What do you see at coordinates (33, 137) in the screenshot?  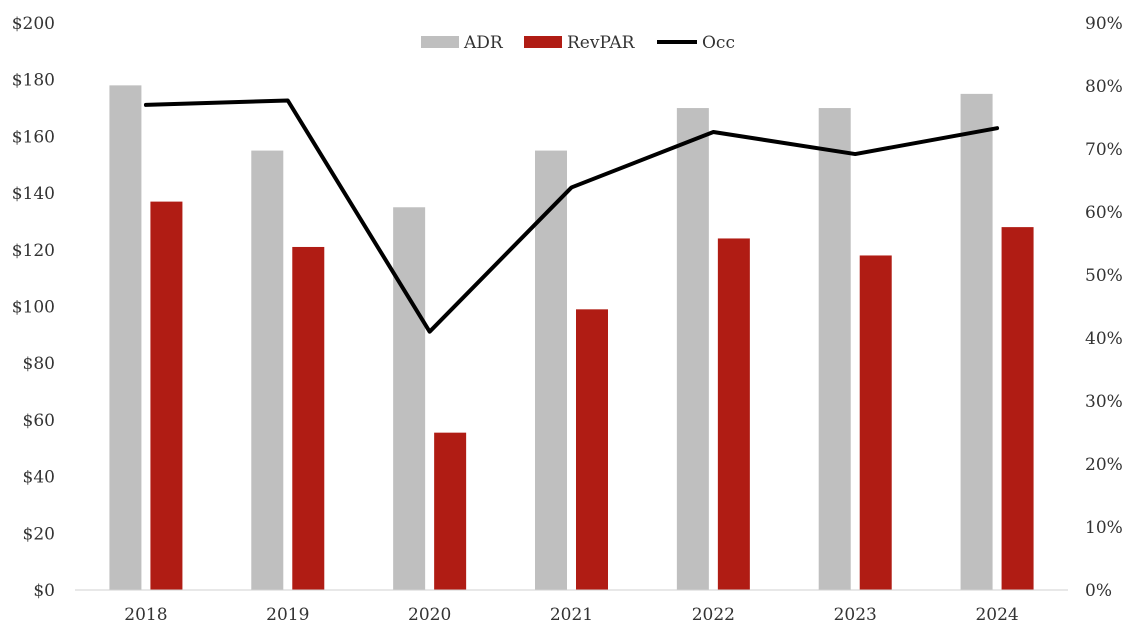 I see `left-y-tick-label: $160` at bounding box center [33, 137].